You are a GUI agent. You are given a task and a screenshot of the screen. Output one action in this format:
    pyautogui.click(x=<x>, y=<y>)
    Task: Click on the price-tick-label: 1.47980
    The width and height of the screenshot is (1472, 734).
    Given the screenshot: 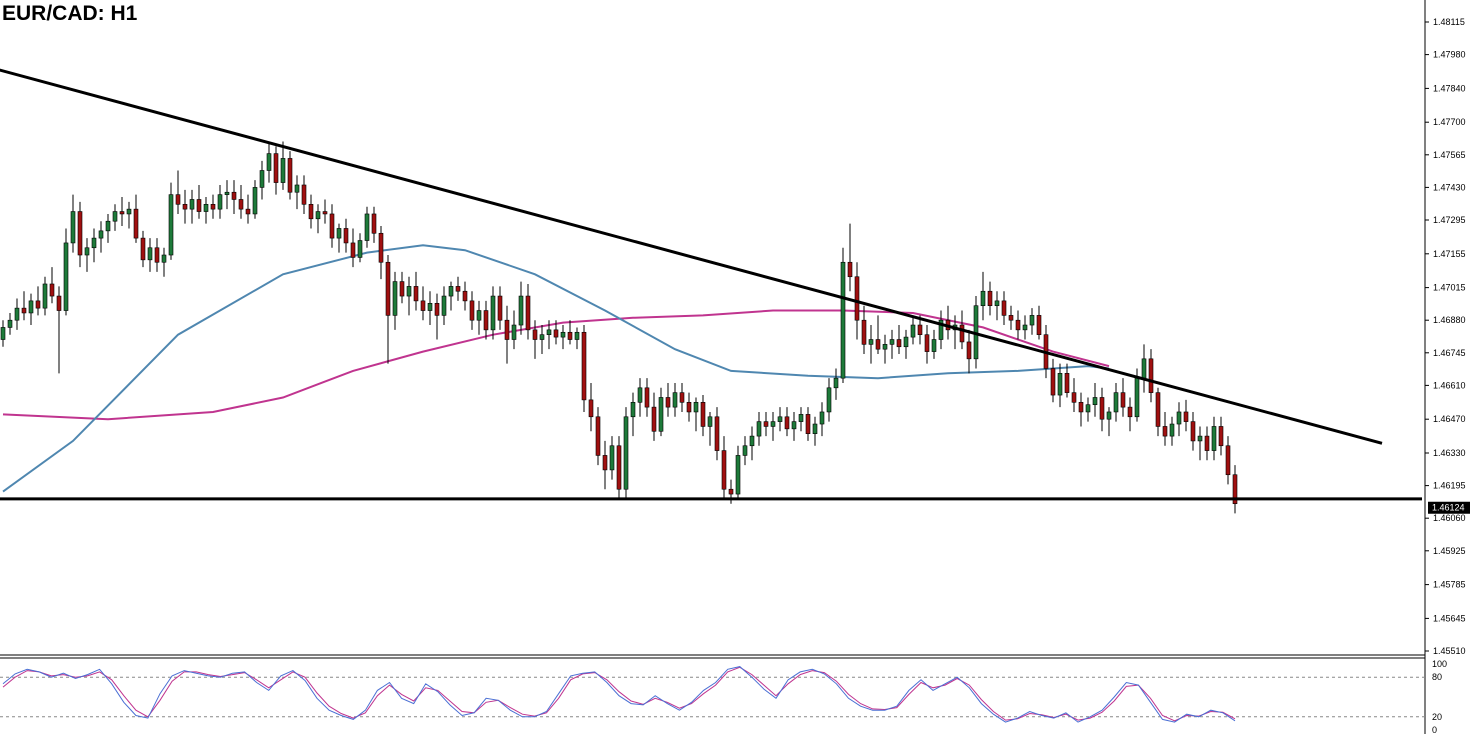 What is the action you would take?
    pyautogui.click(x=1449, y=55)
    